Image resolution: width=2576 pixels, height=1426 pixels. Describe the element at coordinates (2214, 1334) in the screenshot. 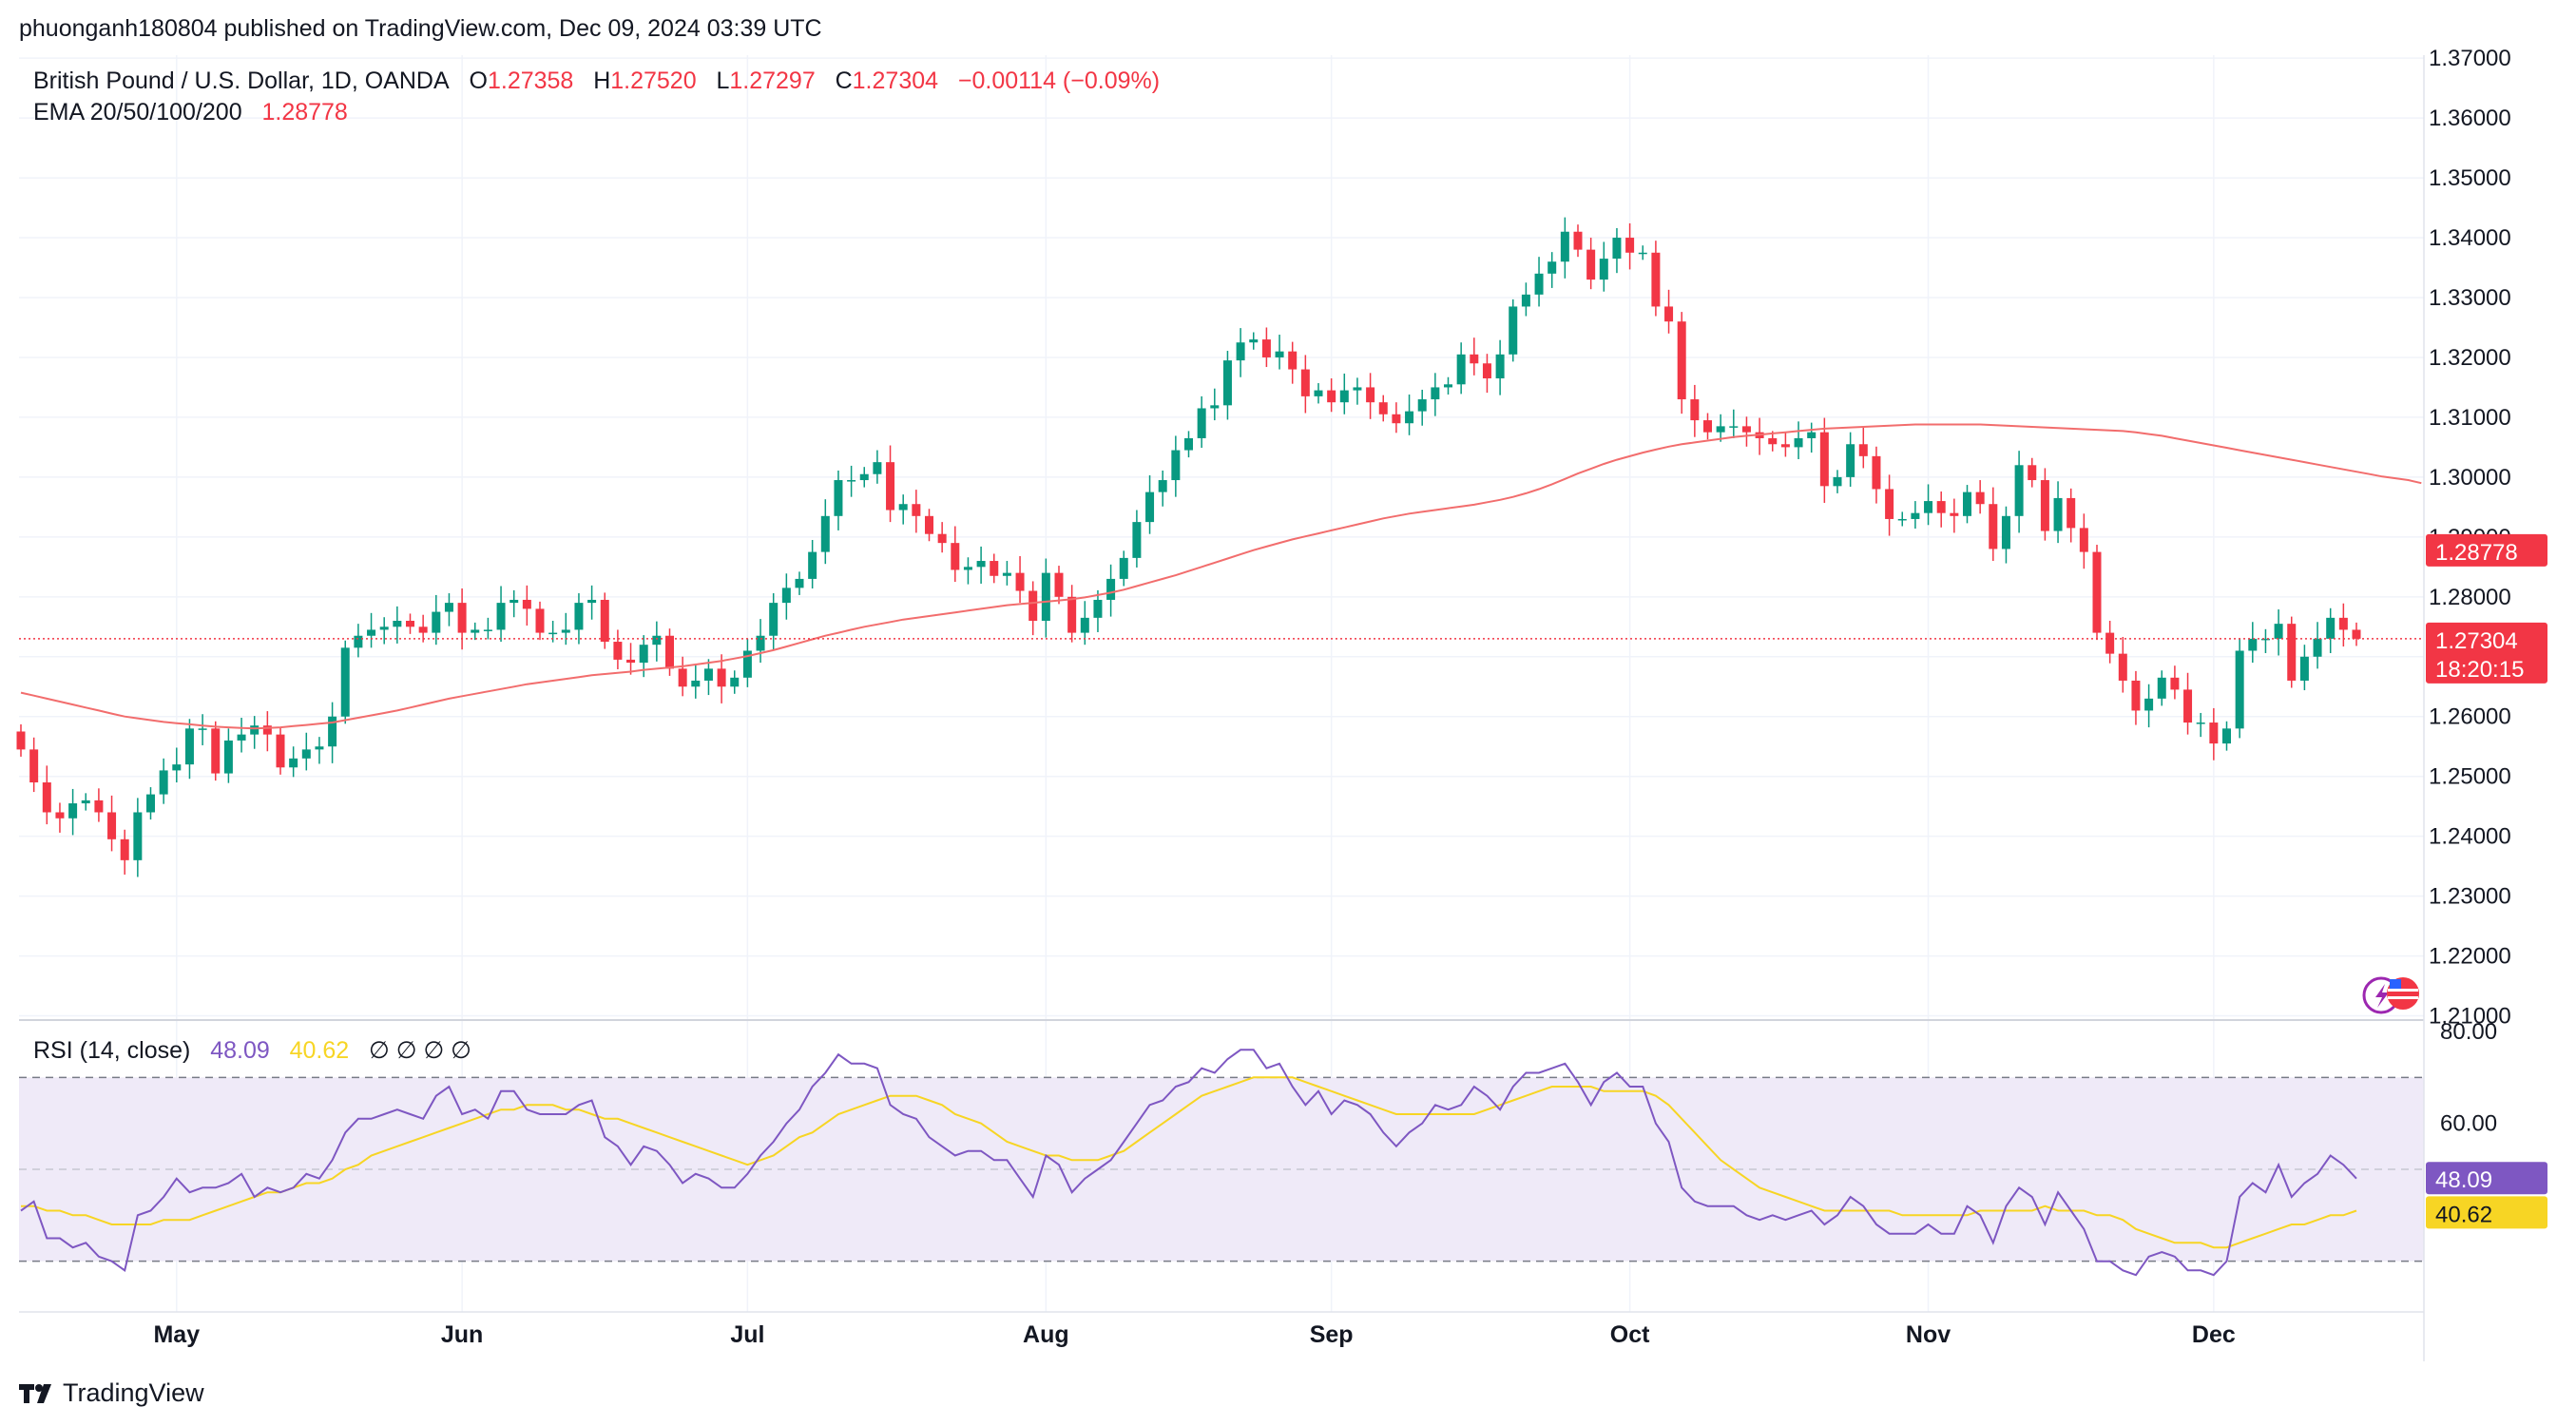

I see `month-label: Dec` at that location.